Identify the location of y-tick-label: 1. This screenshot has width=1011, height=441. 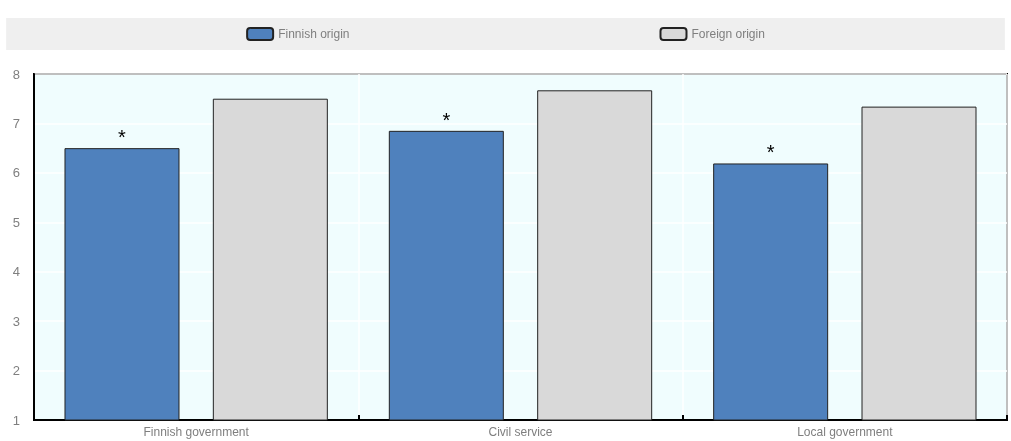
(16, 420).